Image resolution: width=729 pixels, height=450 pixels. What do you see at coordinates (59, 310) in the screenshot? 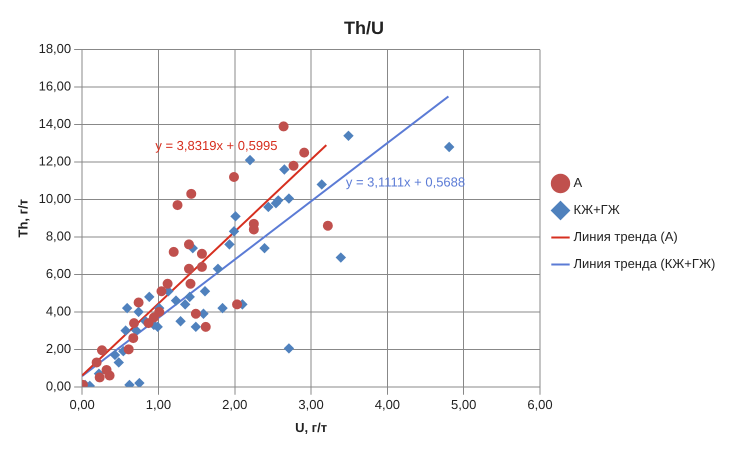
I see `y-tick-label: 4,00` at bounding box center [59, 310].